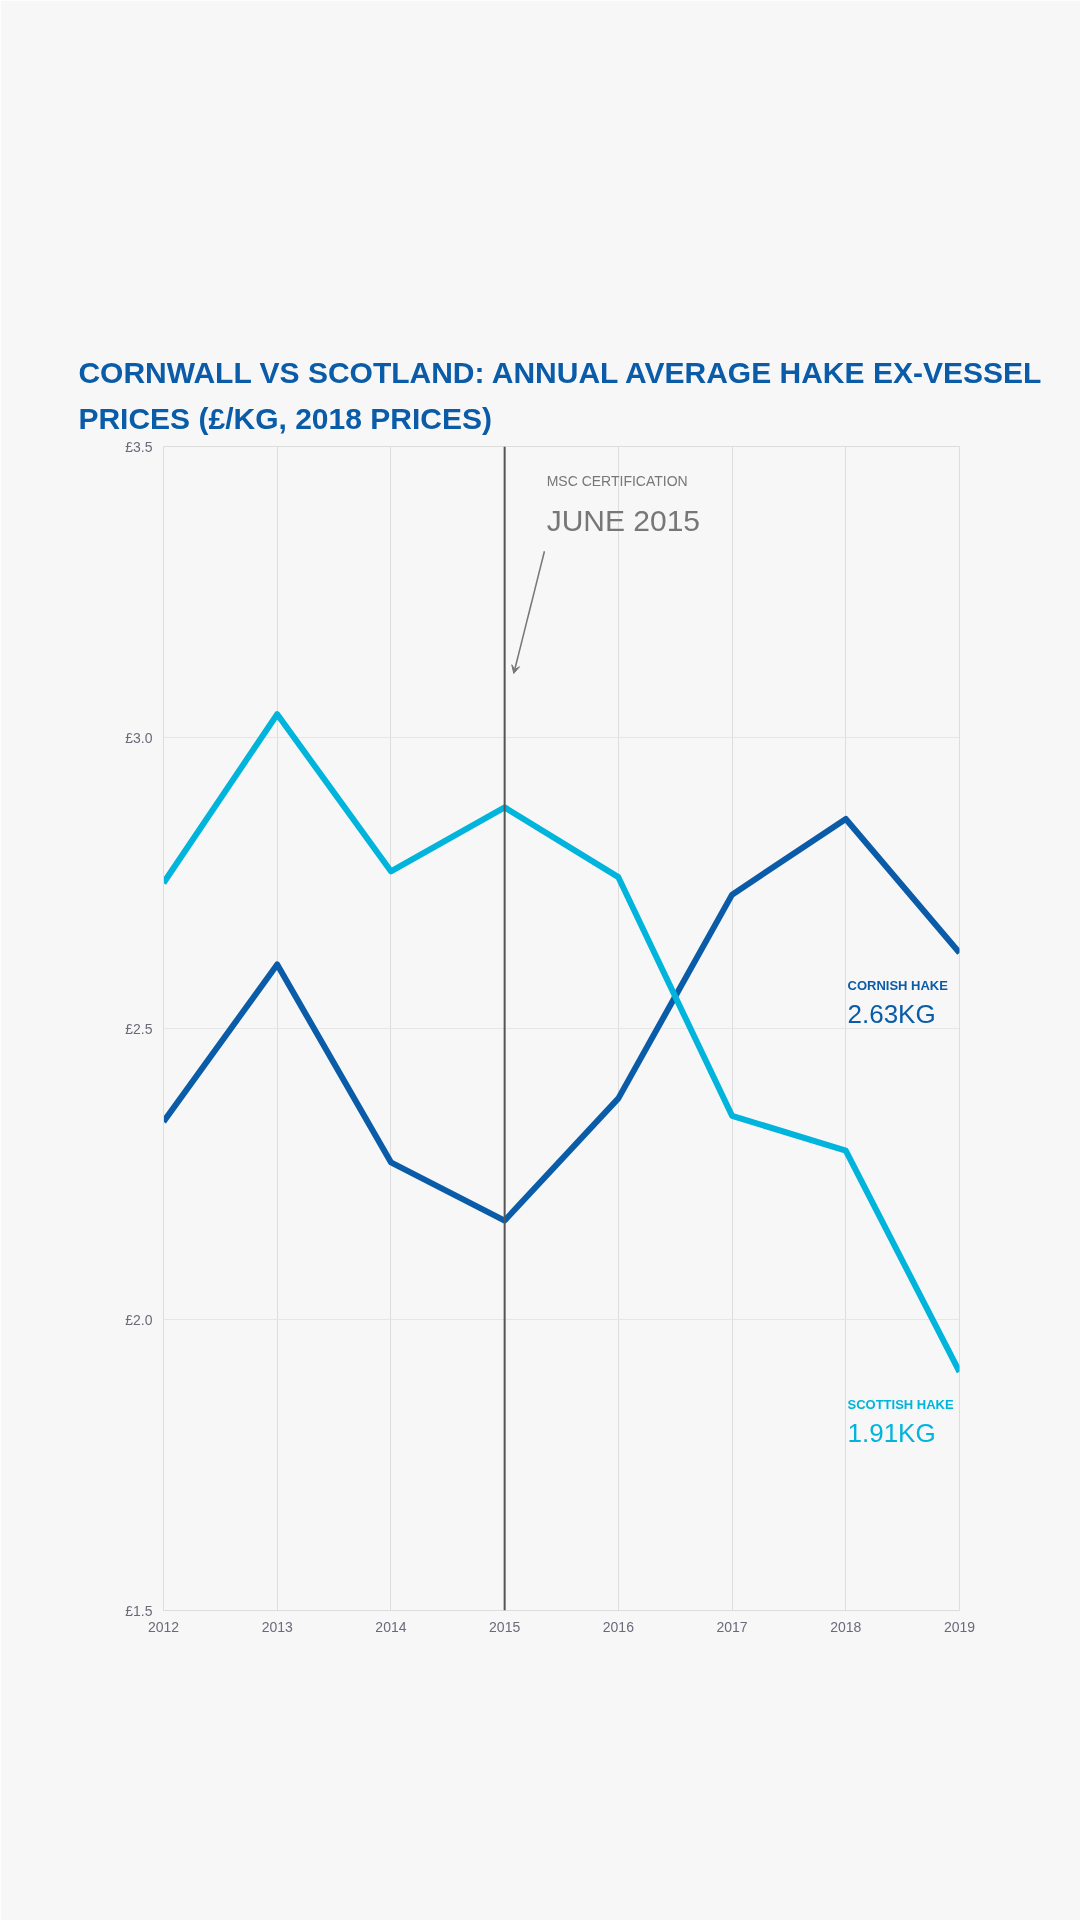 This screenshot has width=1080, height=1920. What do you see at coordinates (505, 1626) in the screenshot?
I see `x-tick-label: 2015` at bounding box center [505, 1626].